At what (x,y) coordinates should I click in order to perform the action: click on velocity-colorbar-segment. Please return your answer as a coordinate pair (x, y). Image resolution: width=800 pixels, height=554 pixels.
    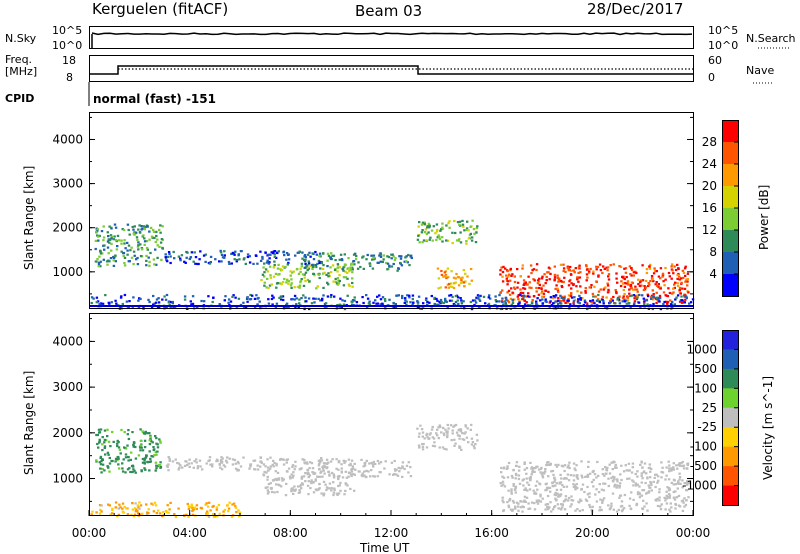
    Looking at the image, I should click on (730, 437).